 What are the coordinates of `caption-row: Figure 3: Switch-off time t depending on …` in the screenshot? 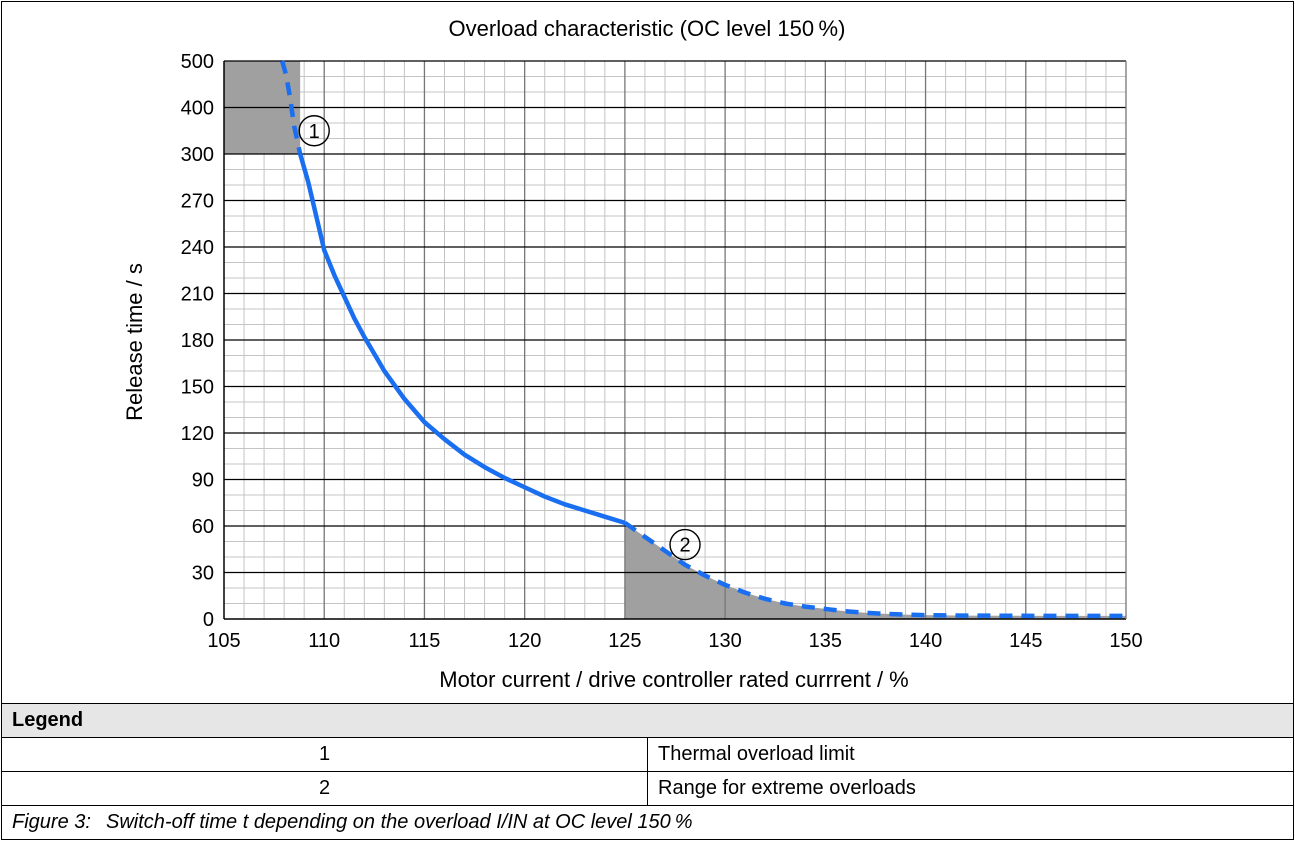 It's located at (647, 822).